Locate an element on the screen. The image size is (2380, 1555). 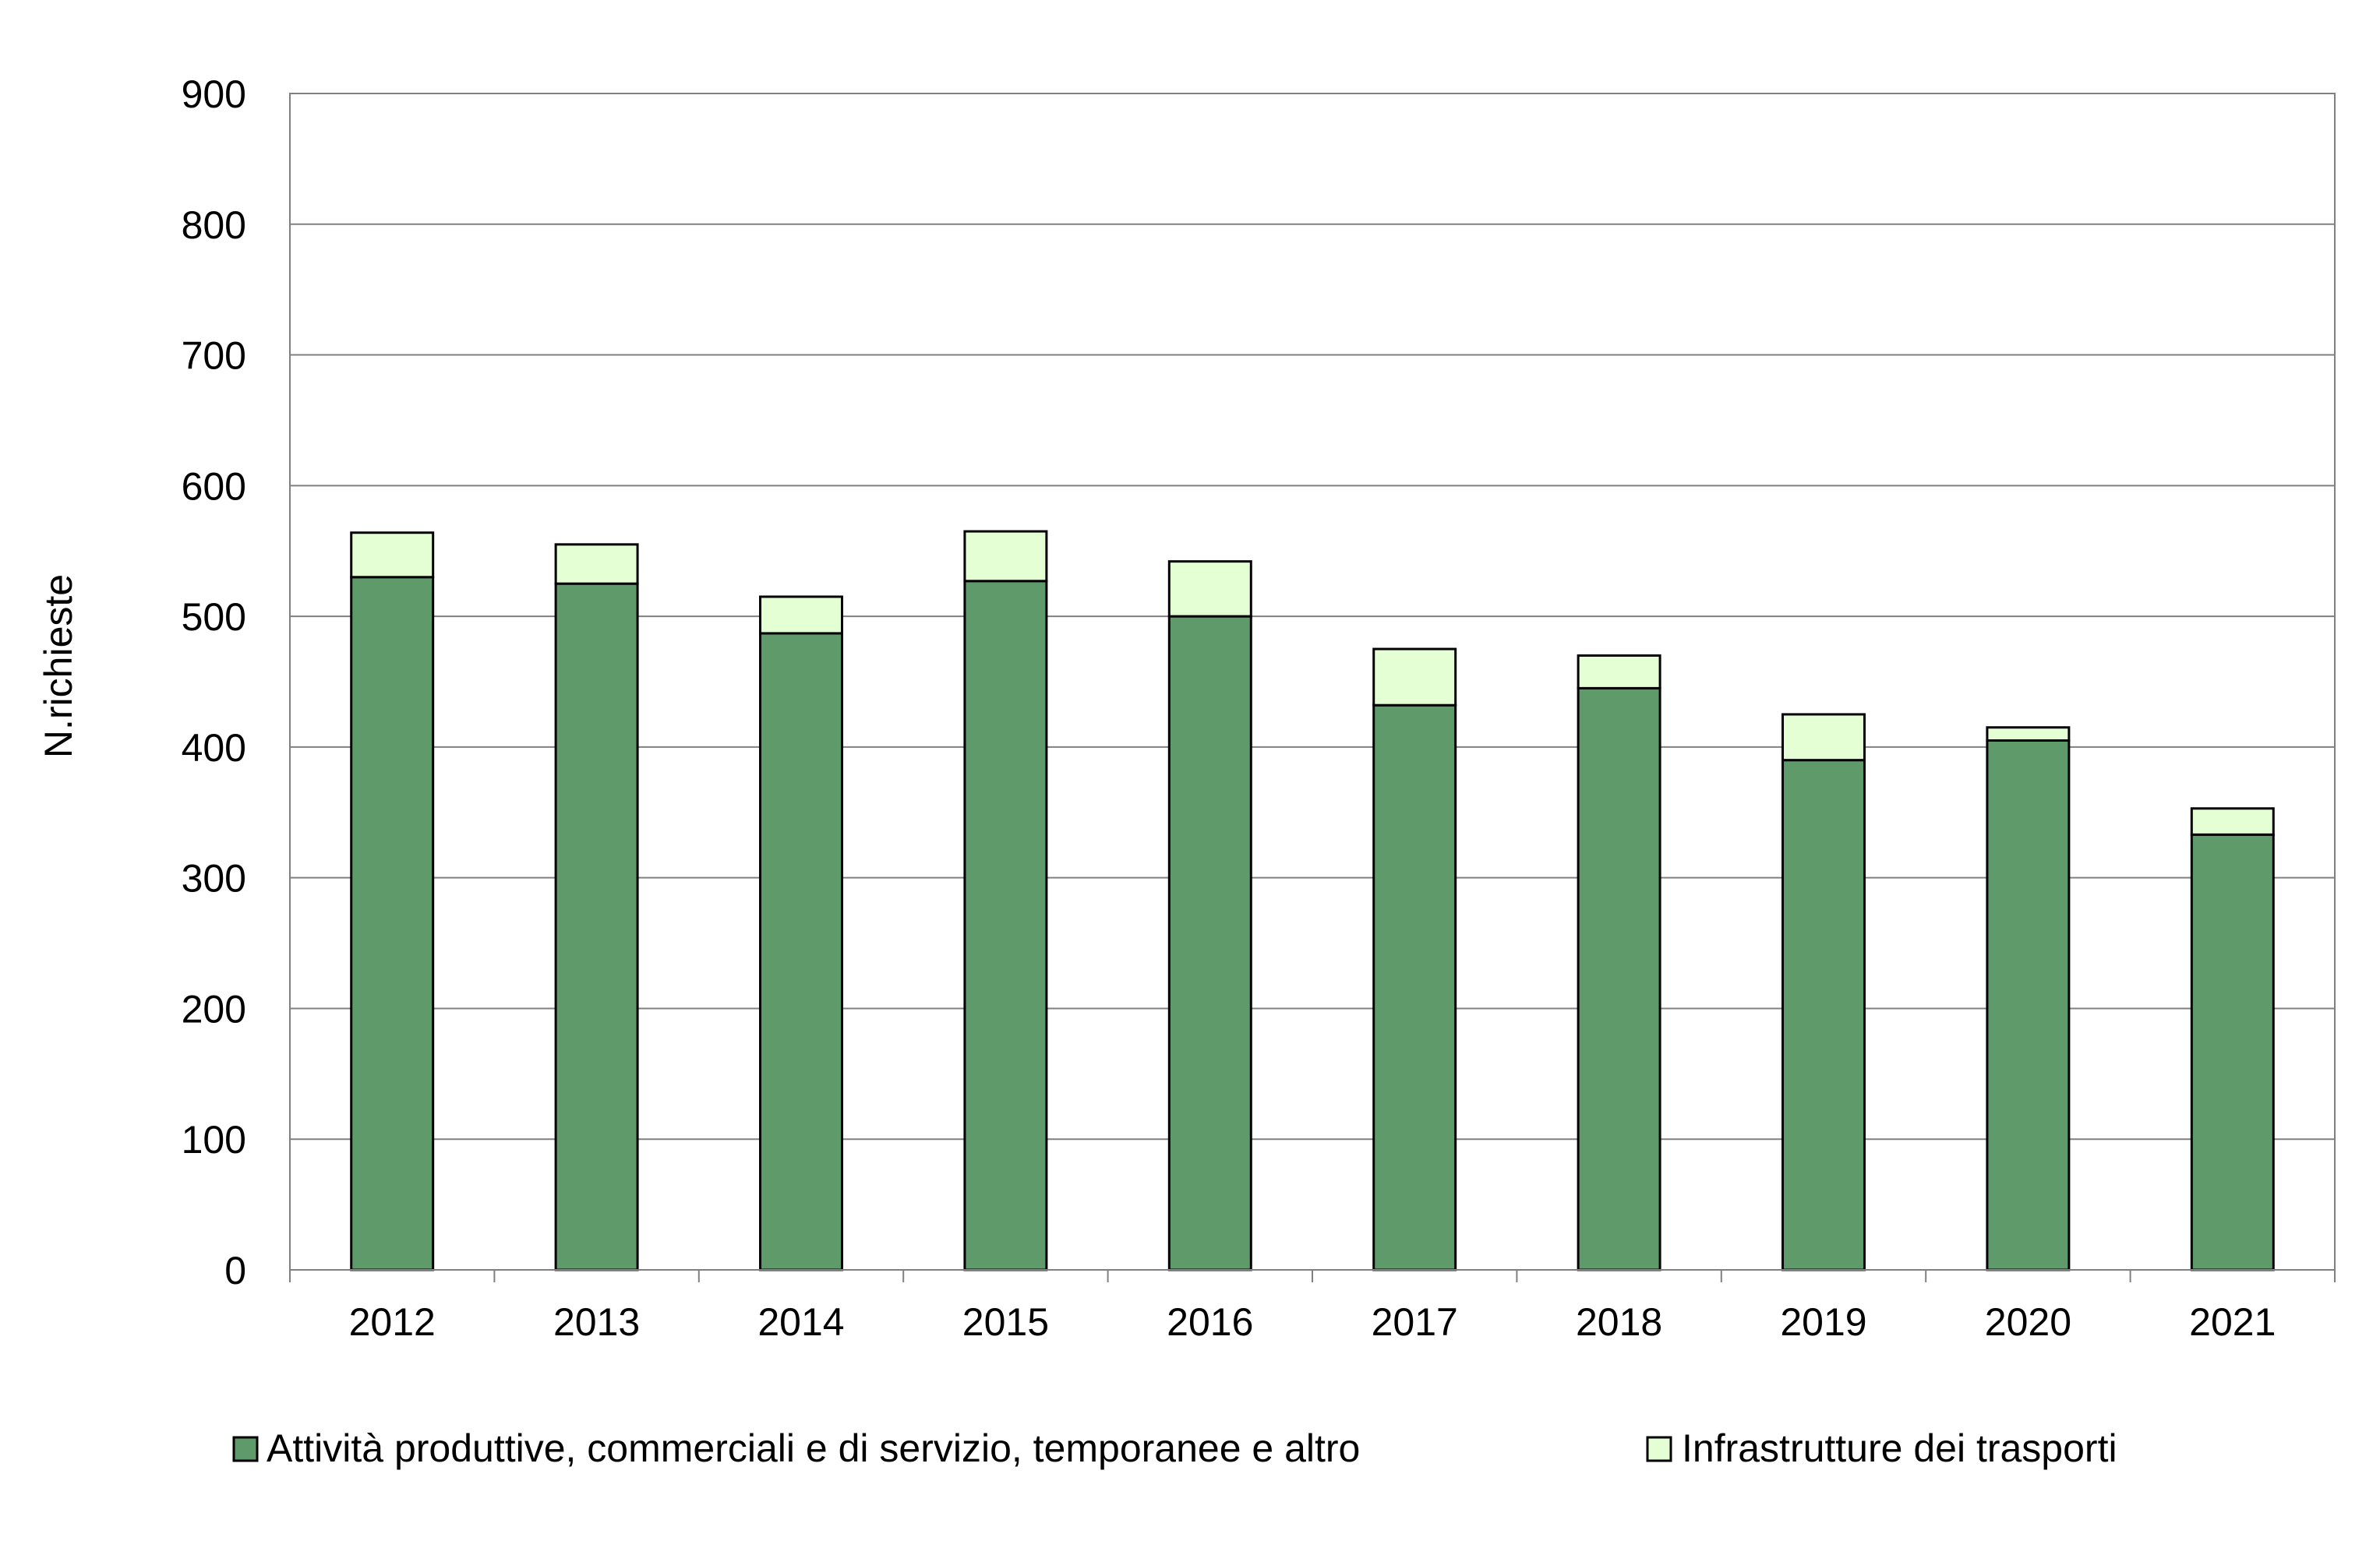
x-tick-label: 2013 is located at coordinates (597, 1322).